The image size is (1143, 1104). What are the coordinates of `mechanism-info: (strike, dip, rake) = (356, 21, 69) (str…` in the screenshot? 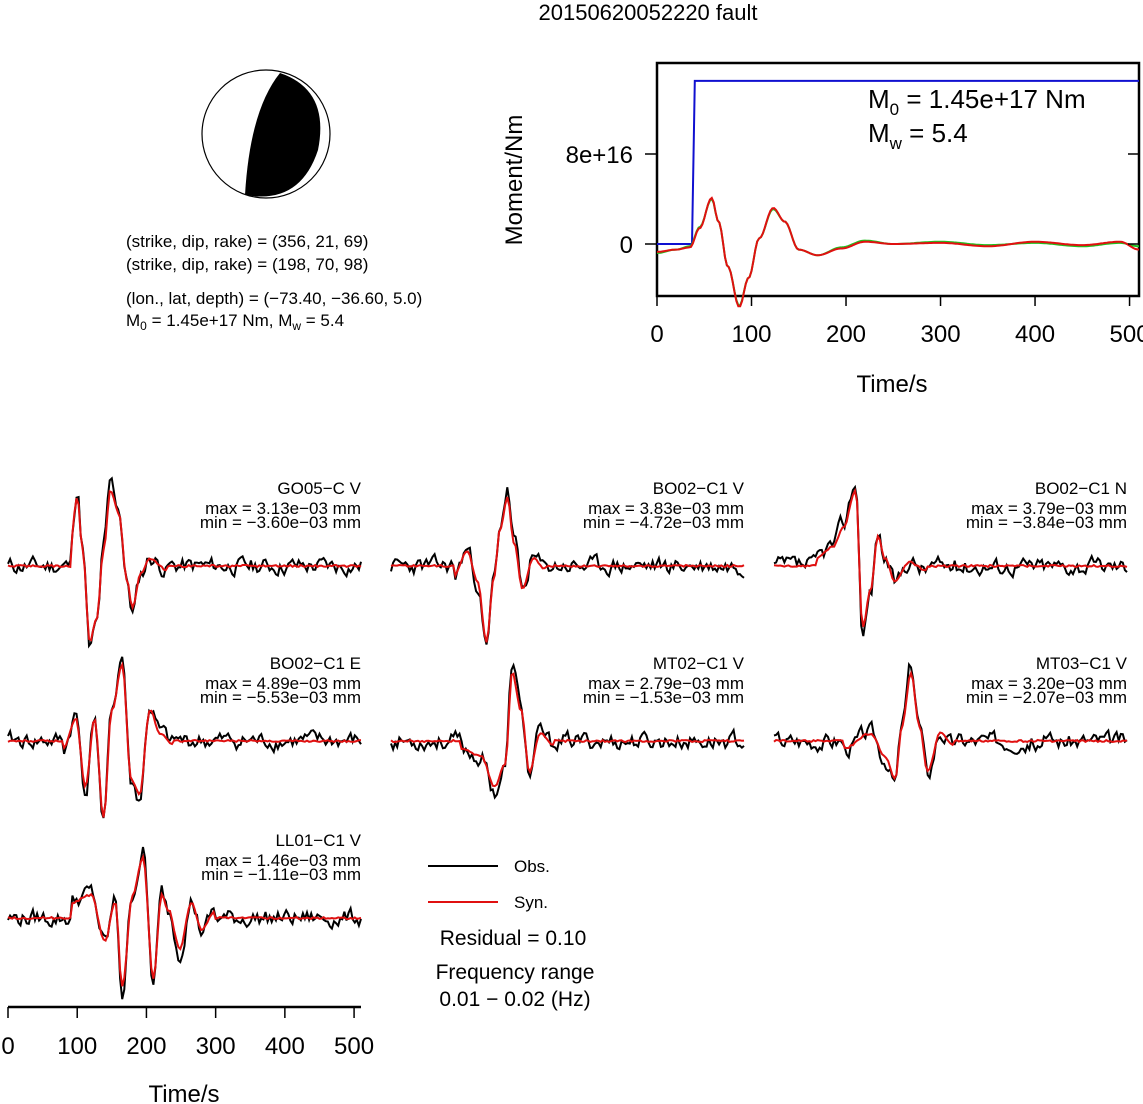 It's located at (274, 282).